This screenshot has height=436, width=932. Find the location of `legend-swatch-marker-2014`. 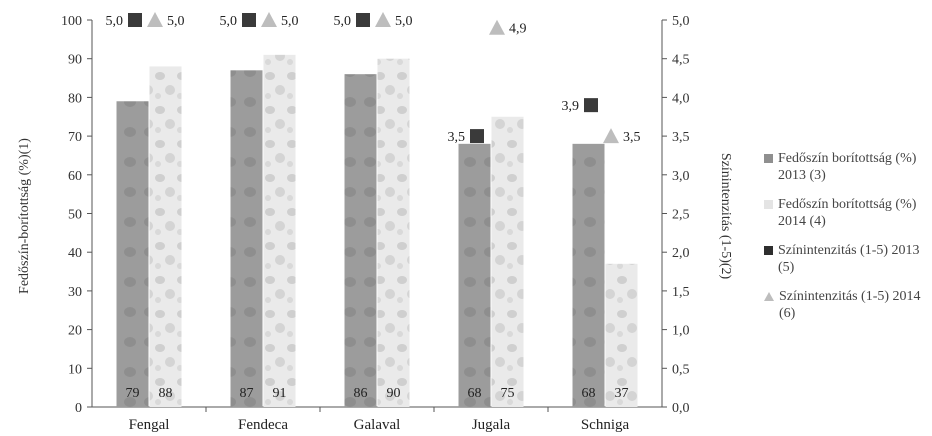

legend-swatch-marker-2014 is located at coordinates (769, 296).